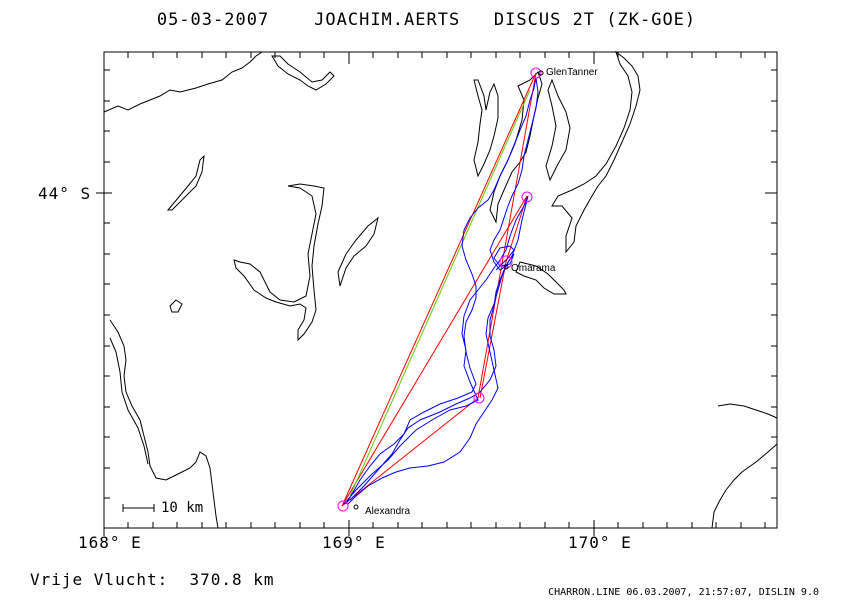  What do you see at coordinates (183, 82) in the screenshot?
I see `coast-northwest` at bounding box center [183, 82].